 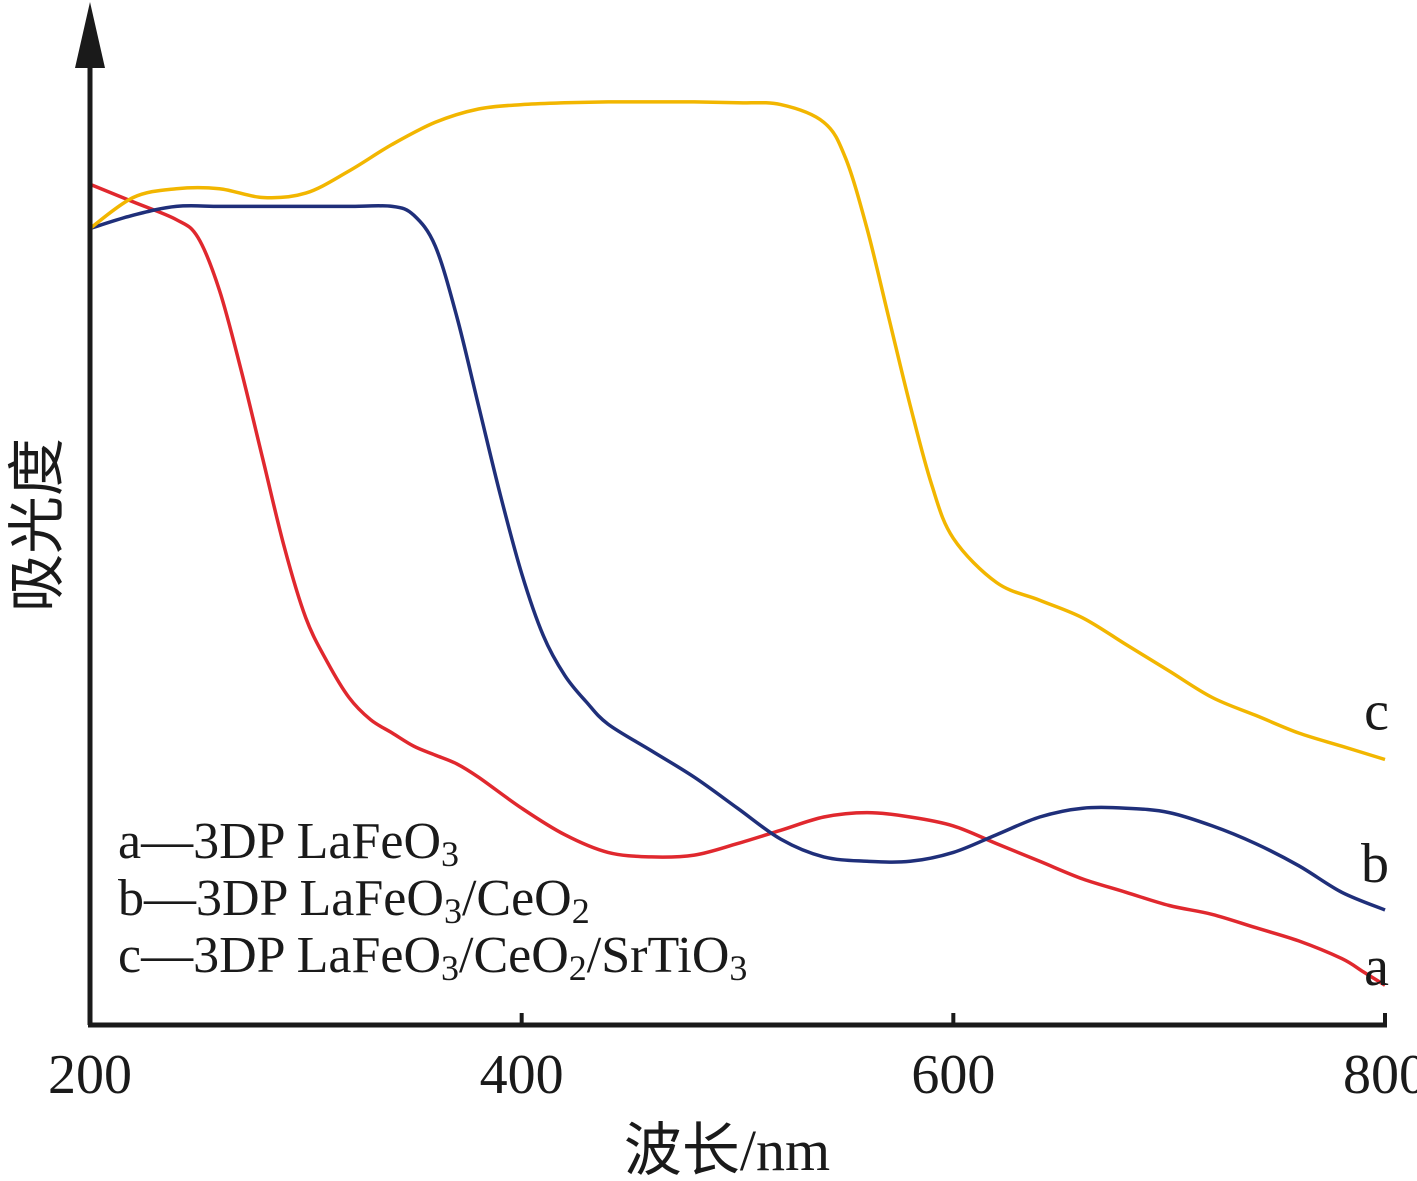 I want to click on series-end-labels: ab c, so click(x=1375, y=840).